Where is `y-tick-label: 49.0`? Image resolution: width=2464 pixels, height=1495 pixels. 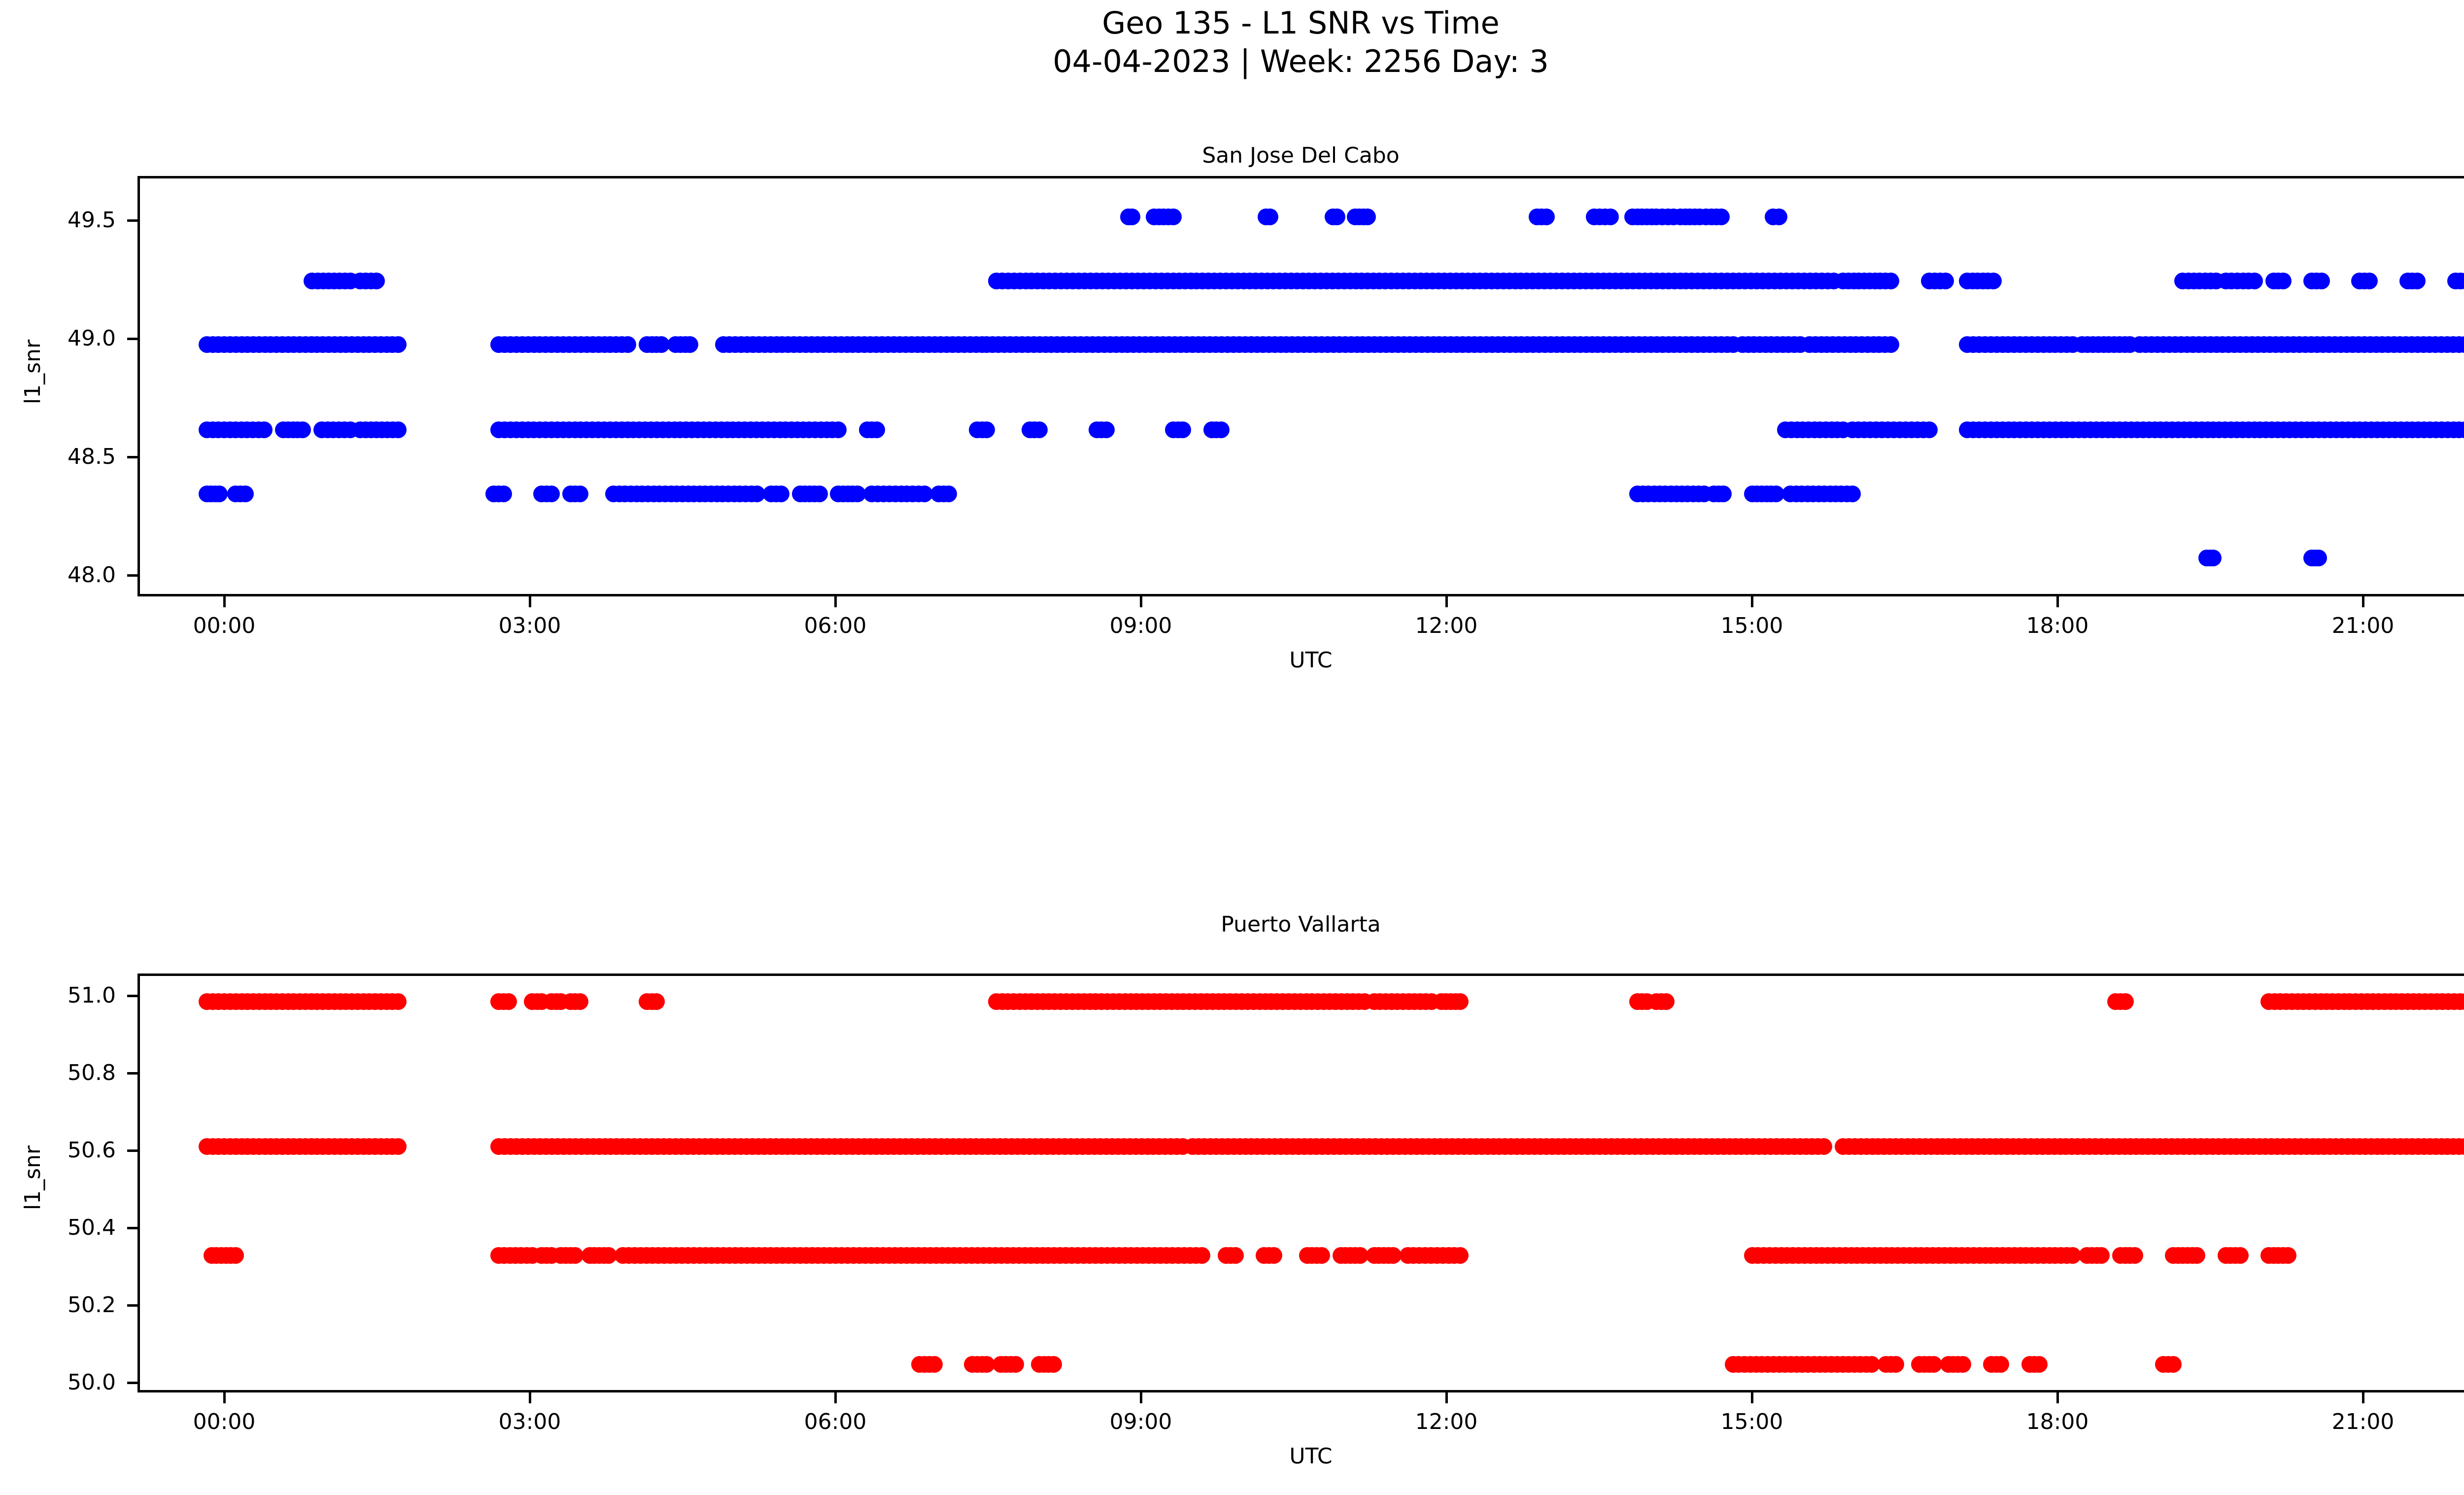 y-tick-label: 49.0 is located at coordinates (92, 338).